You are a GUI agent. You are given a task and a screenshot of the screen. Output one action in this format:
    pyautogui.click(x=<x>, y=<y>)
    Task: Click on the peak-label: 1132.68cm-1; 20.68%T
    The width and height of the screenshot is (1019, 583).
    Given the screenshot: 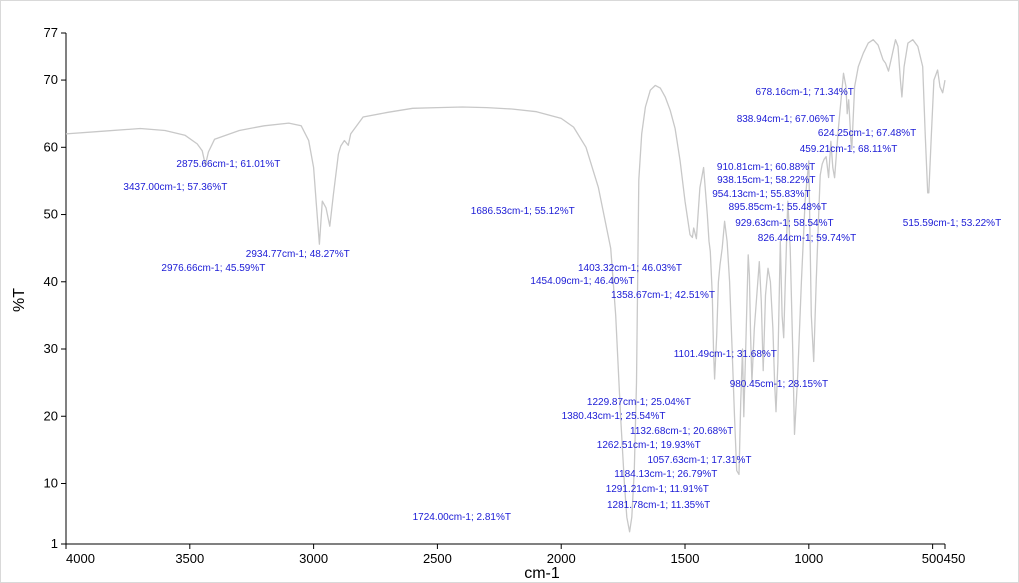 What is the action you would take?
    pyautogui.click(x=681, y=431)
    